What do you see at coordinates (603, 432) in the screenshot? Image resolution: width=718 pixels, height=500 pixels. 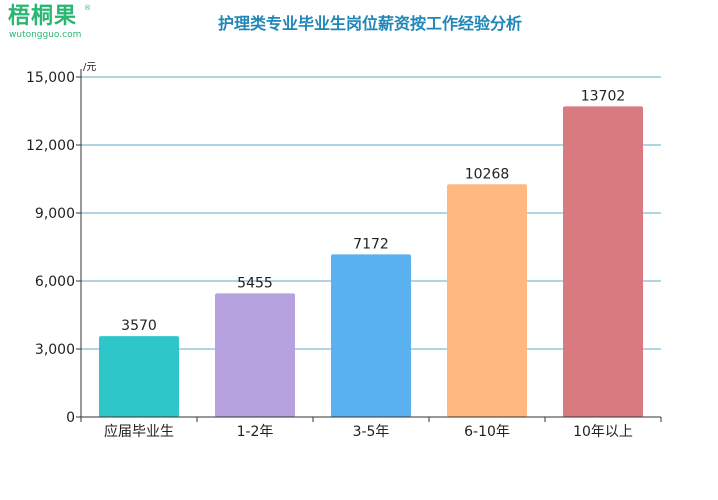 I see `x-tick-label: 10年以上` at bounding box center [603, 432].